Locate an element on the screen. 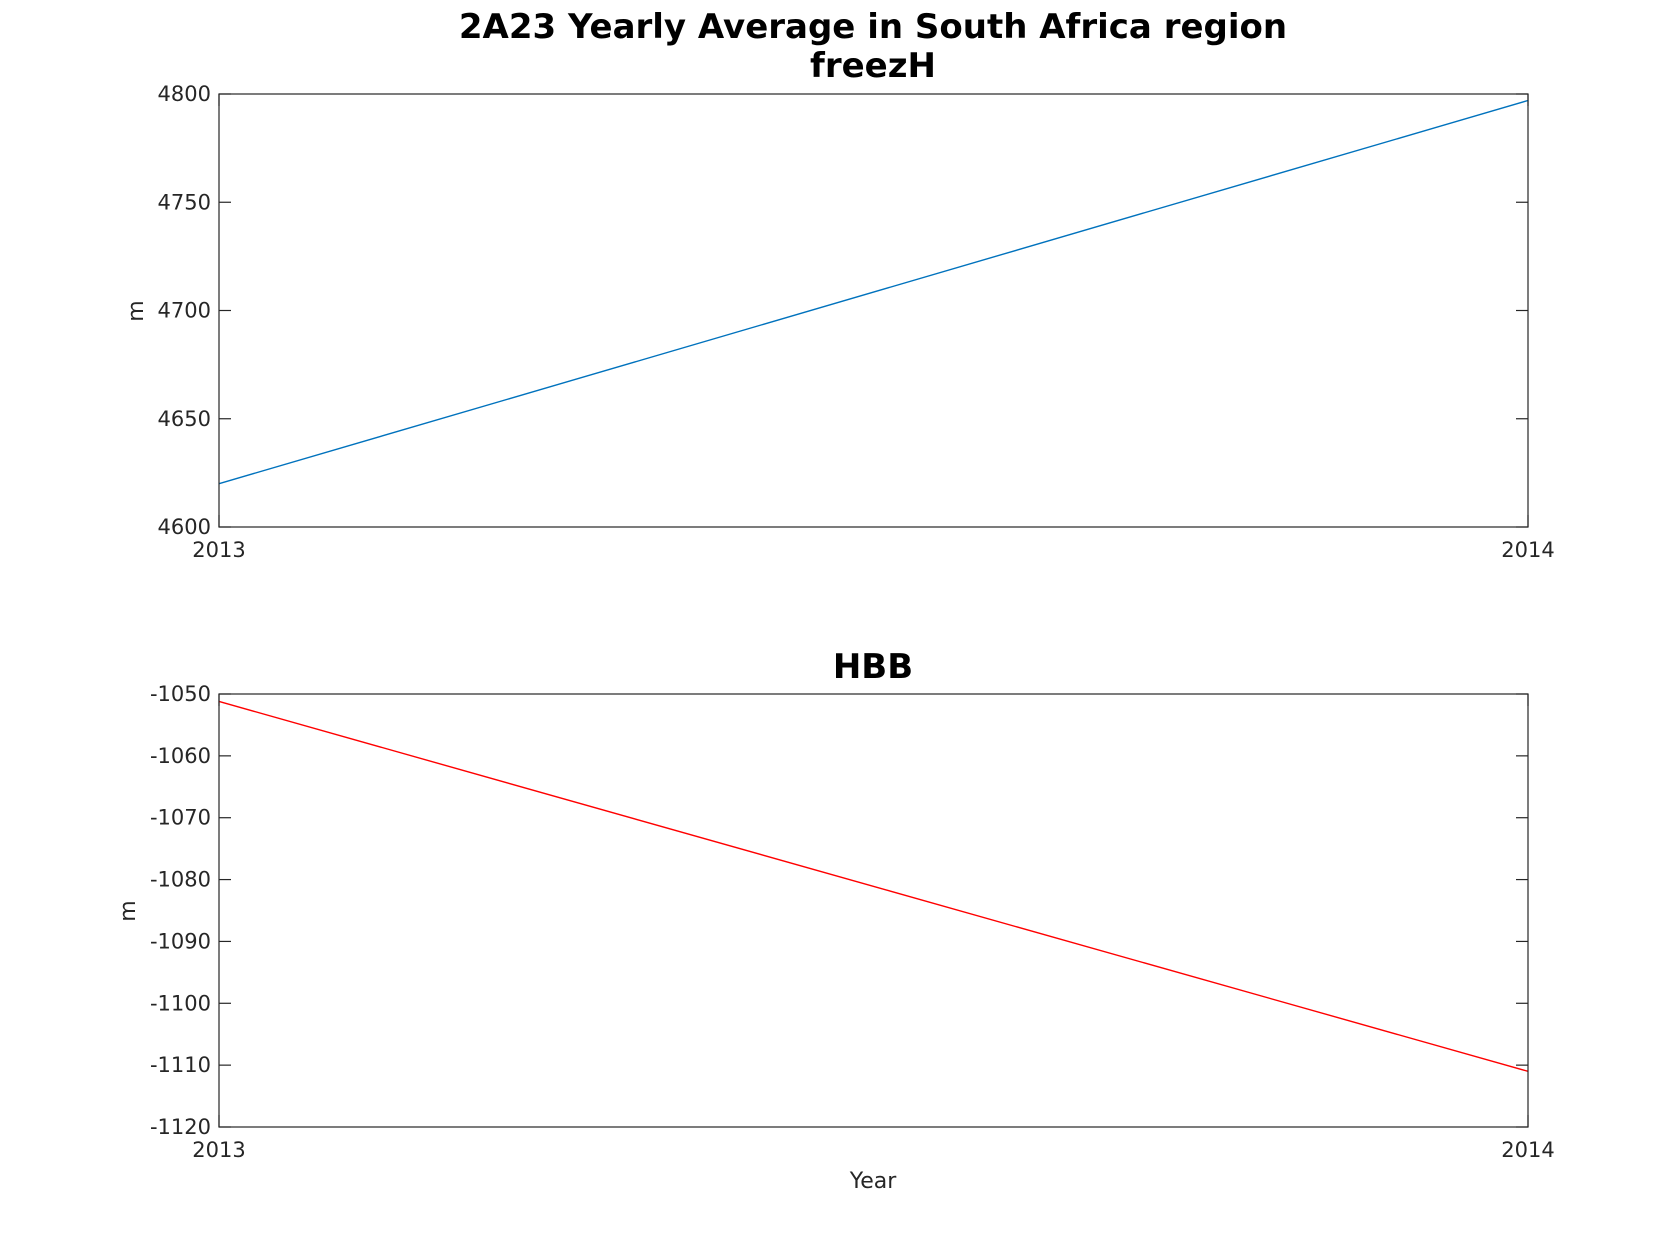 This screenshot has height=1250, width=1667. xlabel-HBB: Year is located at coordinates (873, 1181).